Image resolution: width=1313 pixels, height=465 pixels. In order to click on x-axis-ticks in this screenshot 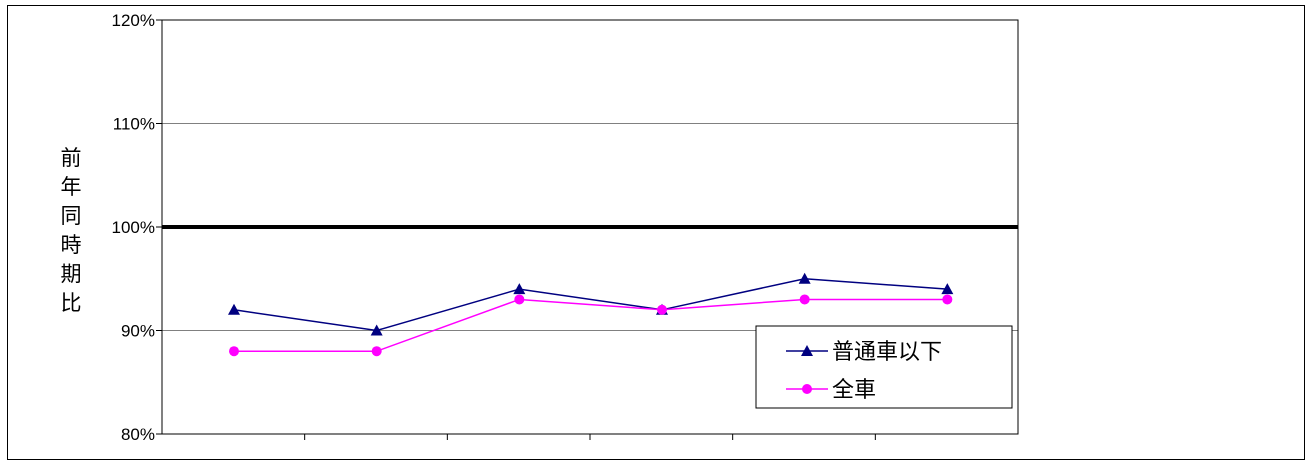, I will do `click(590, 437)`.